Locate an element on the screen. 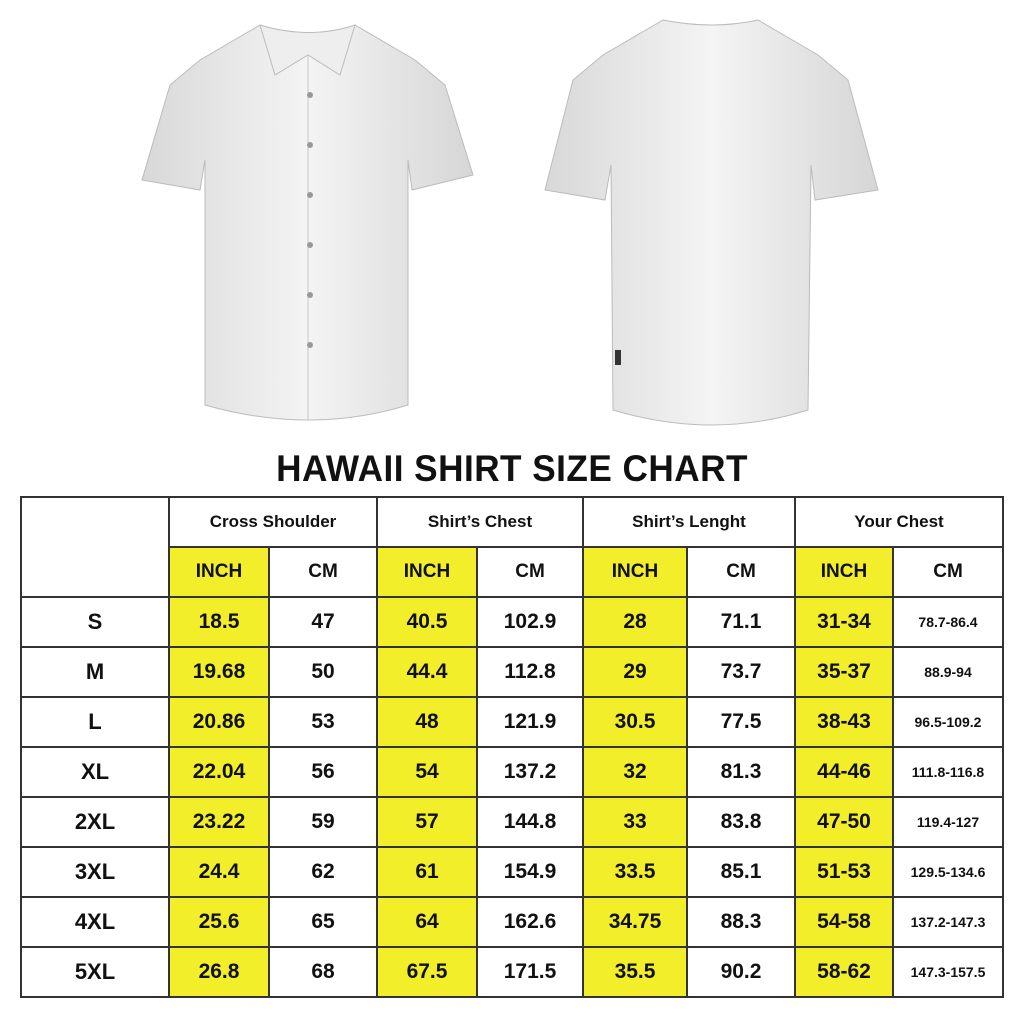  inch-value-cell: 20.86 is located at coordinates (219, 722).